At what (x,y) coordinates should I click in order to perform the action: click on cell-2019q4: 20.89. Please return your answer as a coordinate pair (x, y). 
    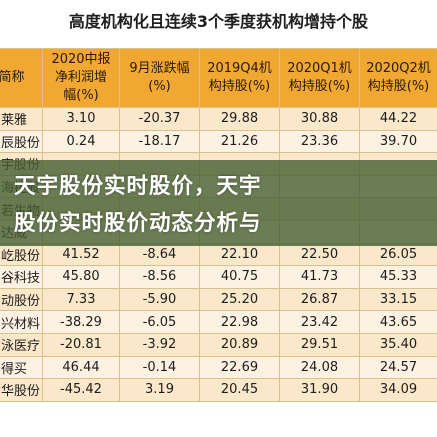
    Looking at the image, I should click on (239, 344).